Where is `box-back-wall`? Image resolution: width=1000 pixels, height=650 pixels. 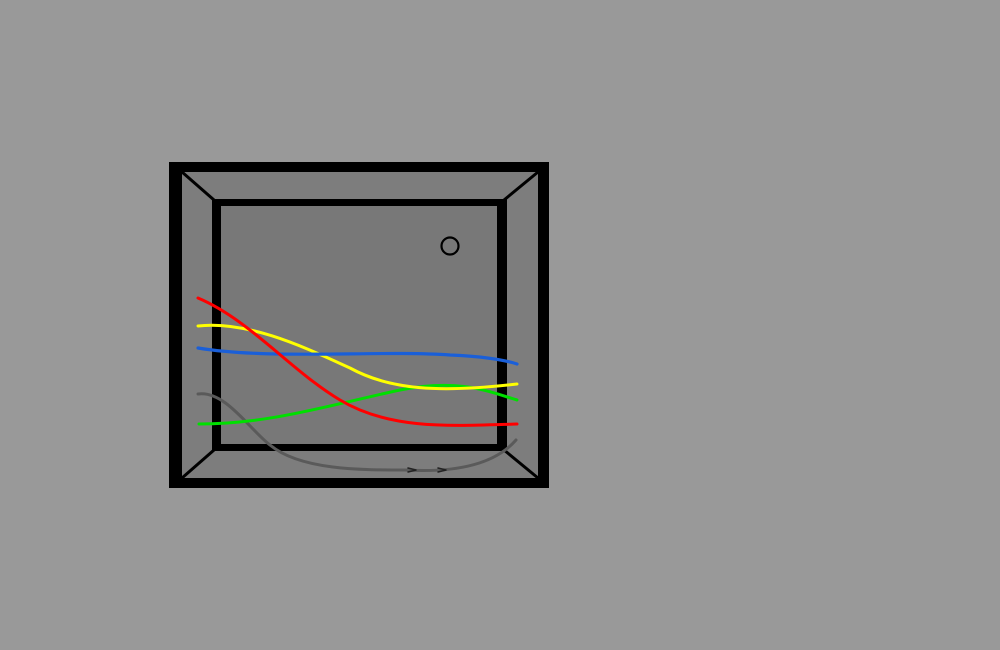 box-back-wall is located at coordinates (359, 325).